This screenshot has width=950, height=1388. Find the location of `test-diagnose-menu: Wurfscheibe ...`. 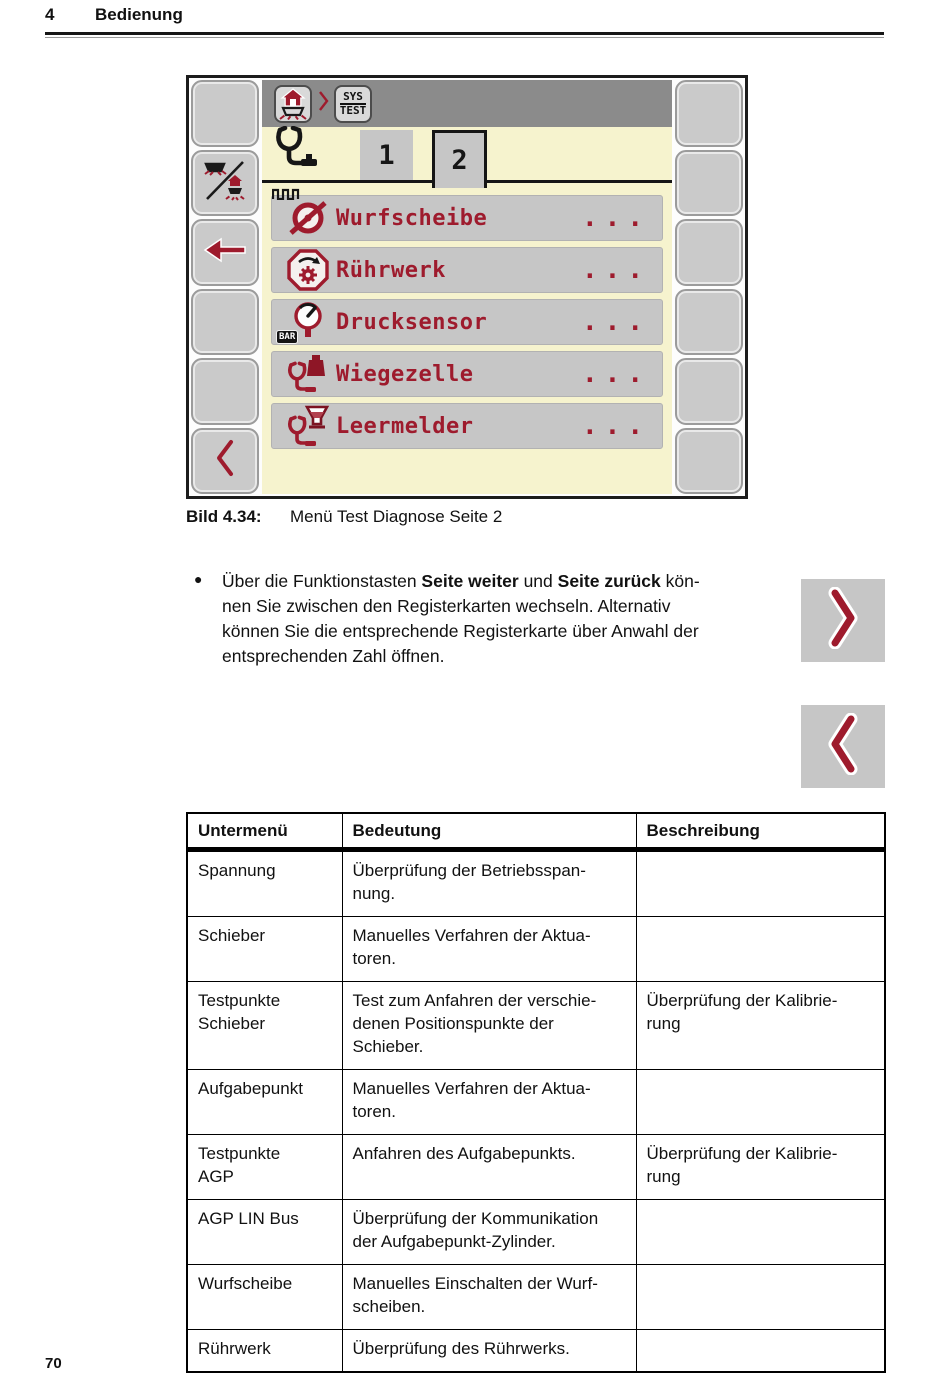

test-diagnose-menu: Wurfscheibe ... is located at coordinates (467, 321).